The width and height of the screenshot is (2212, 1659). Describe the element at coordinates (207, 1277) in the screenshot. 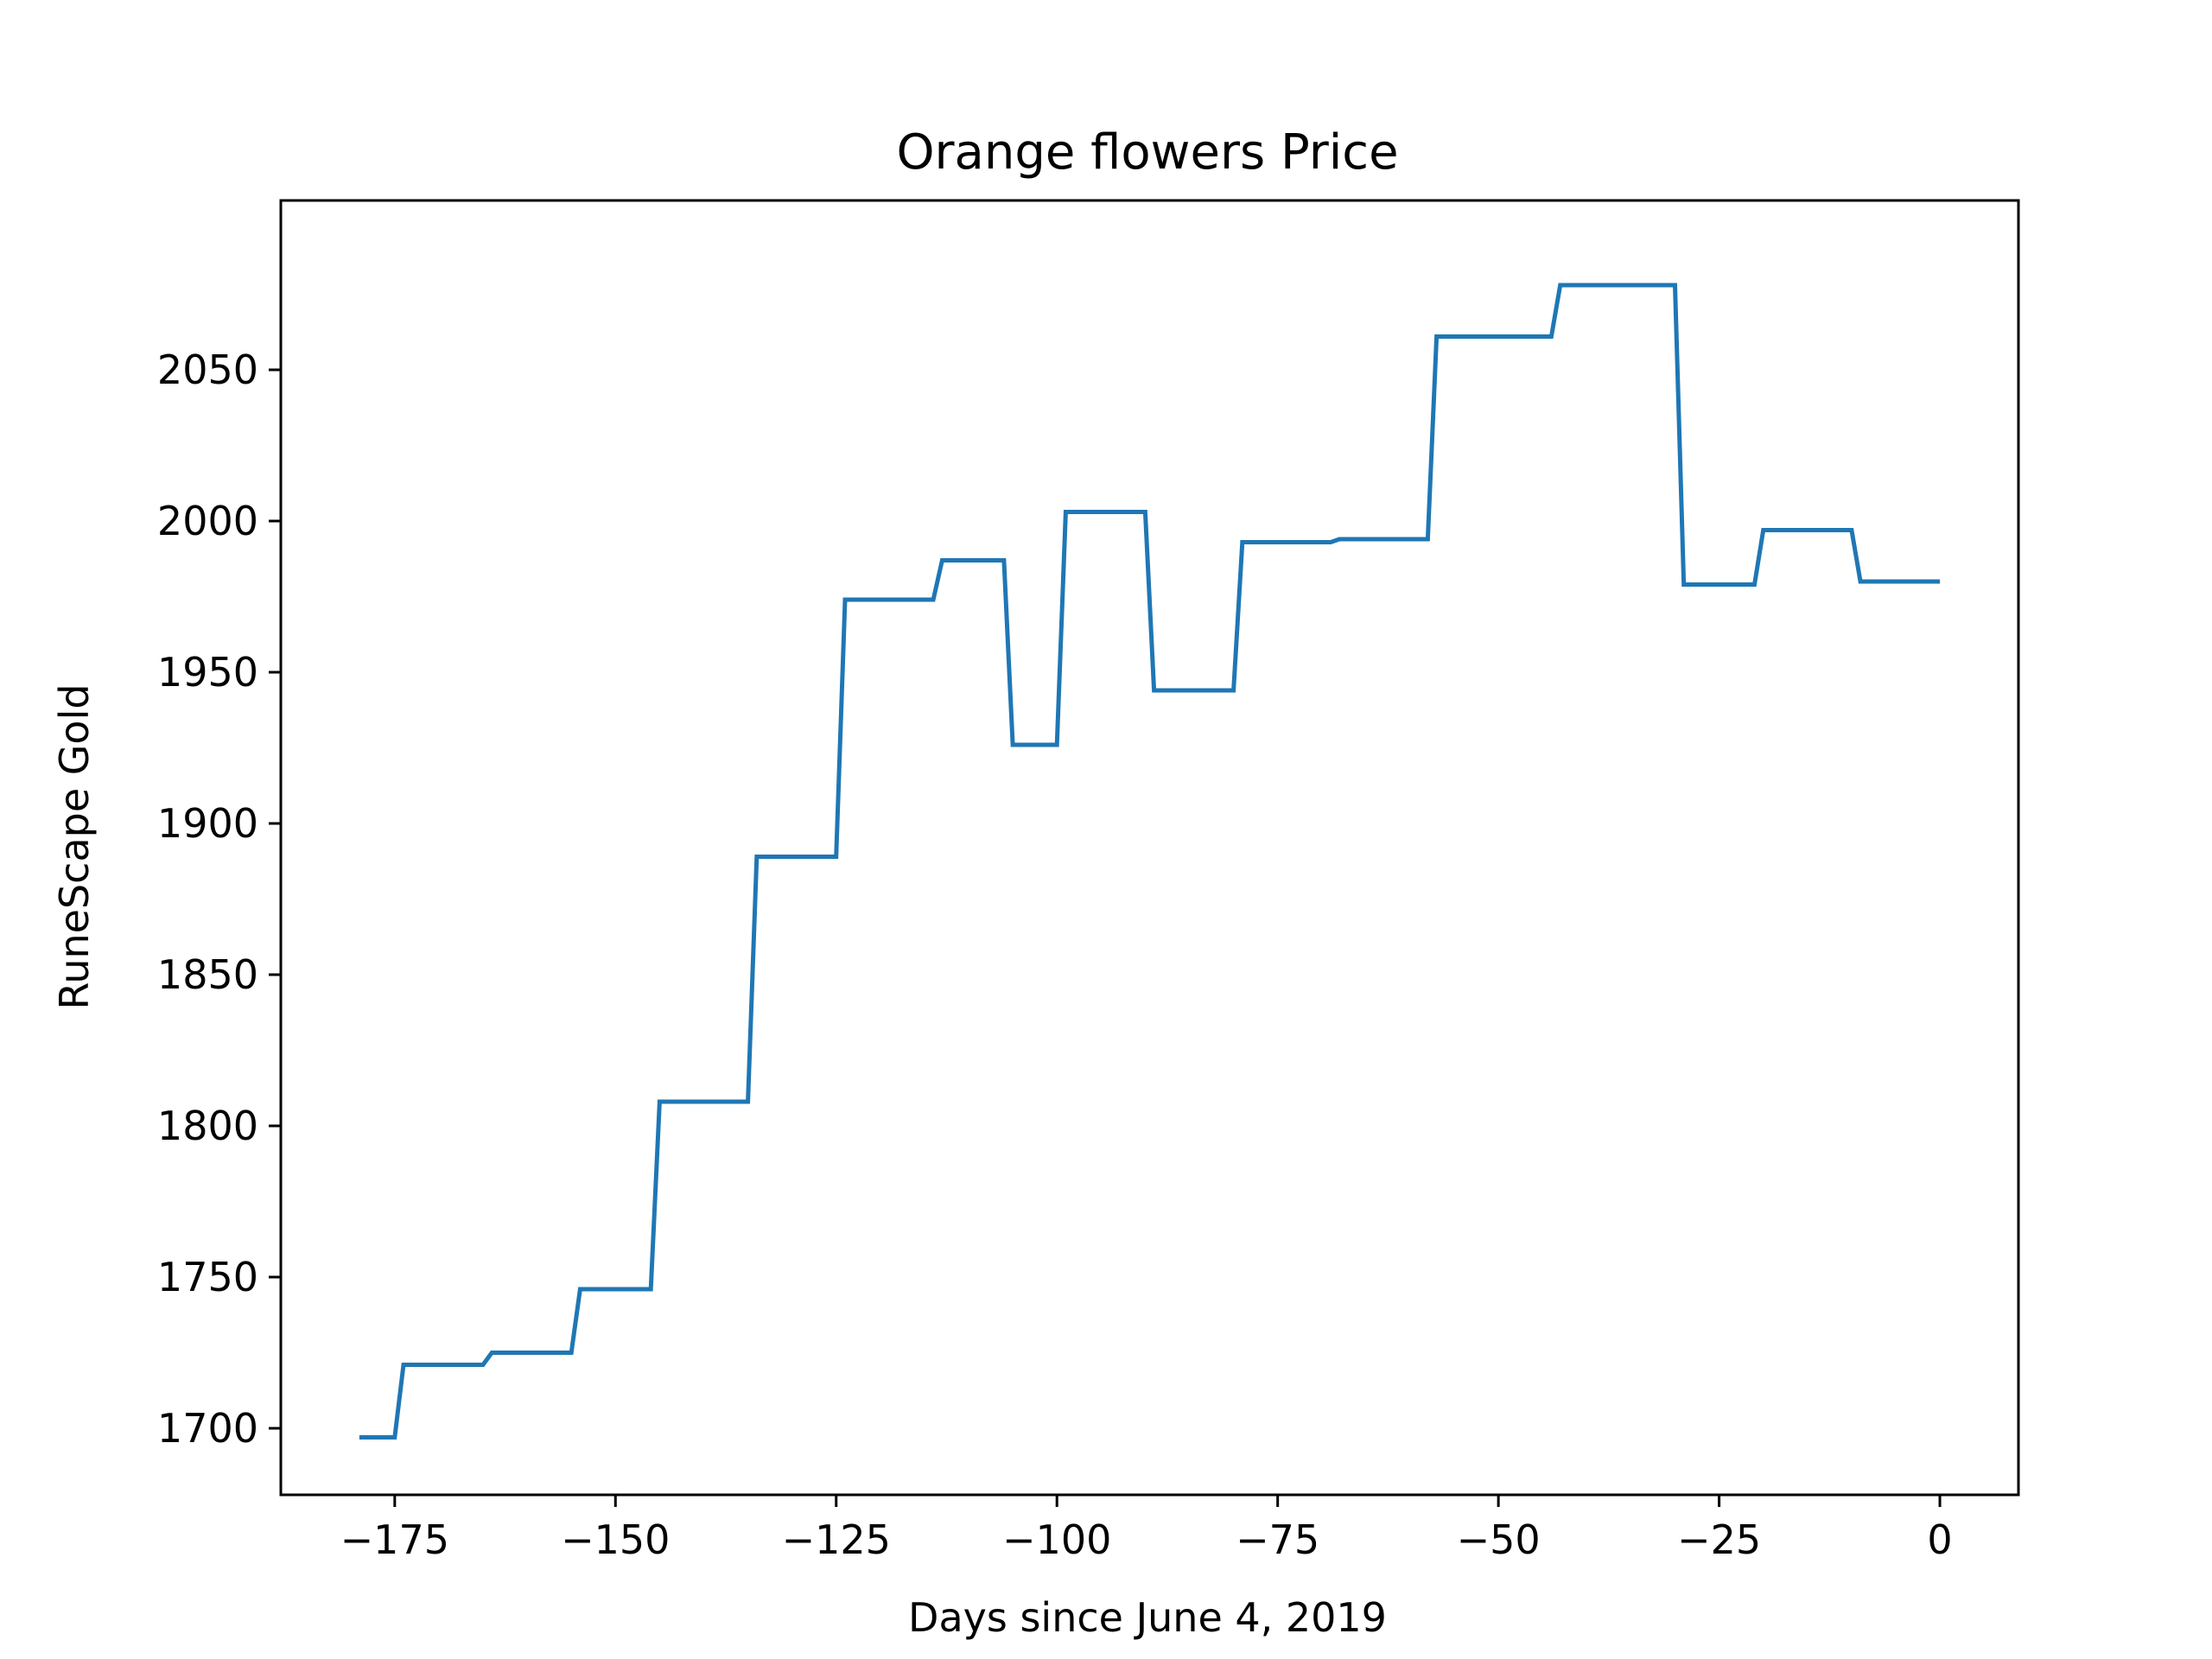

I see `y-tick-label: 1750` at that location.